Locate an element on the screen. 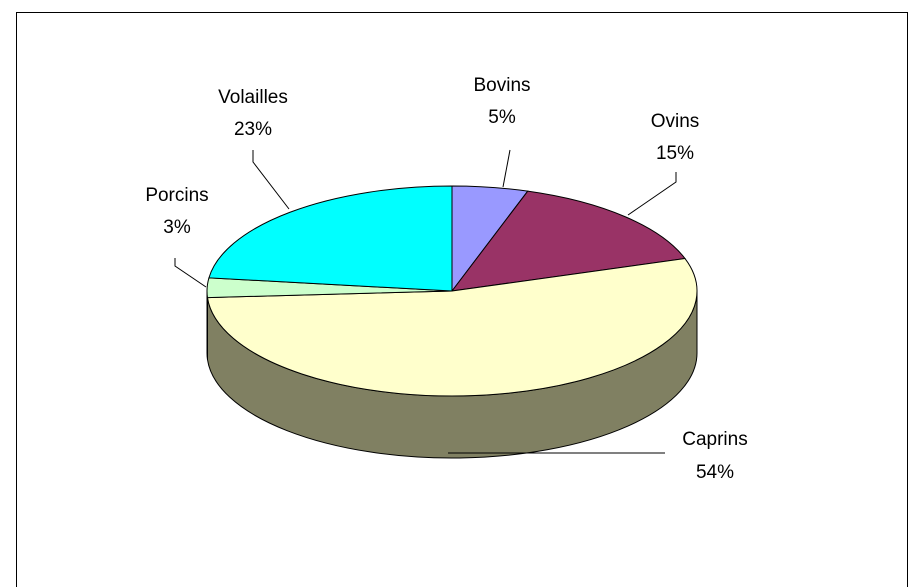 The image size is (910, 587). leader-line-porcins is located at coordinates (190, 272).